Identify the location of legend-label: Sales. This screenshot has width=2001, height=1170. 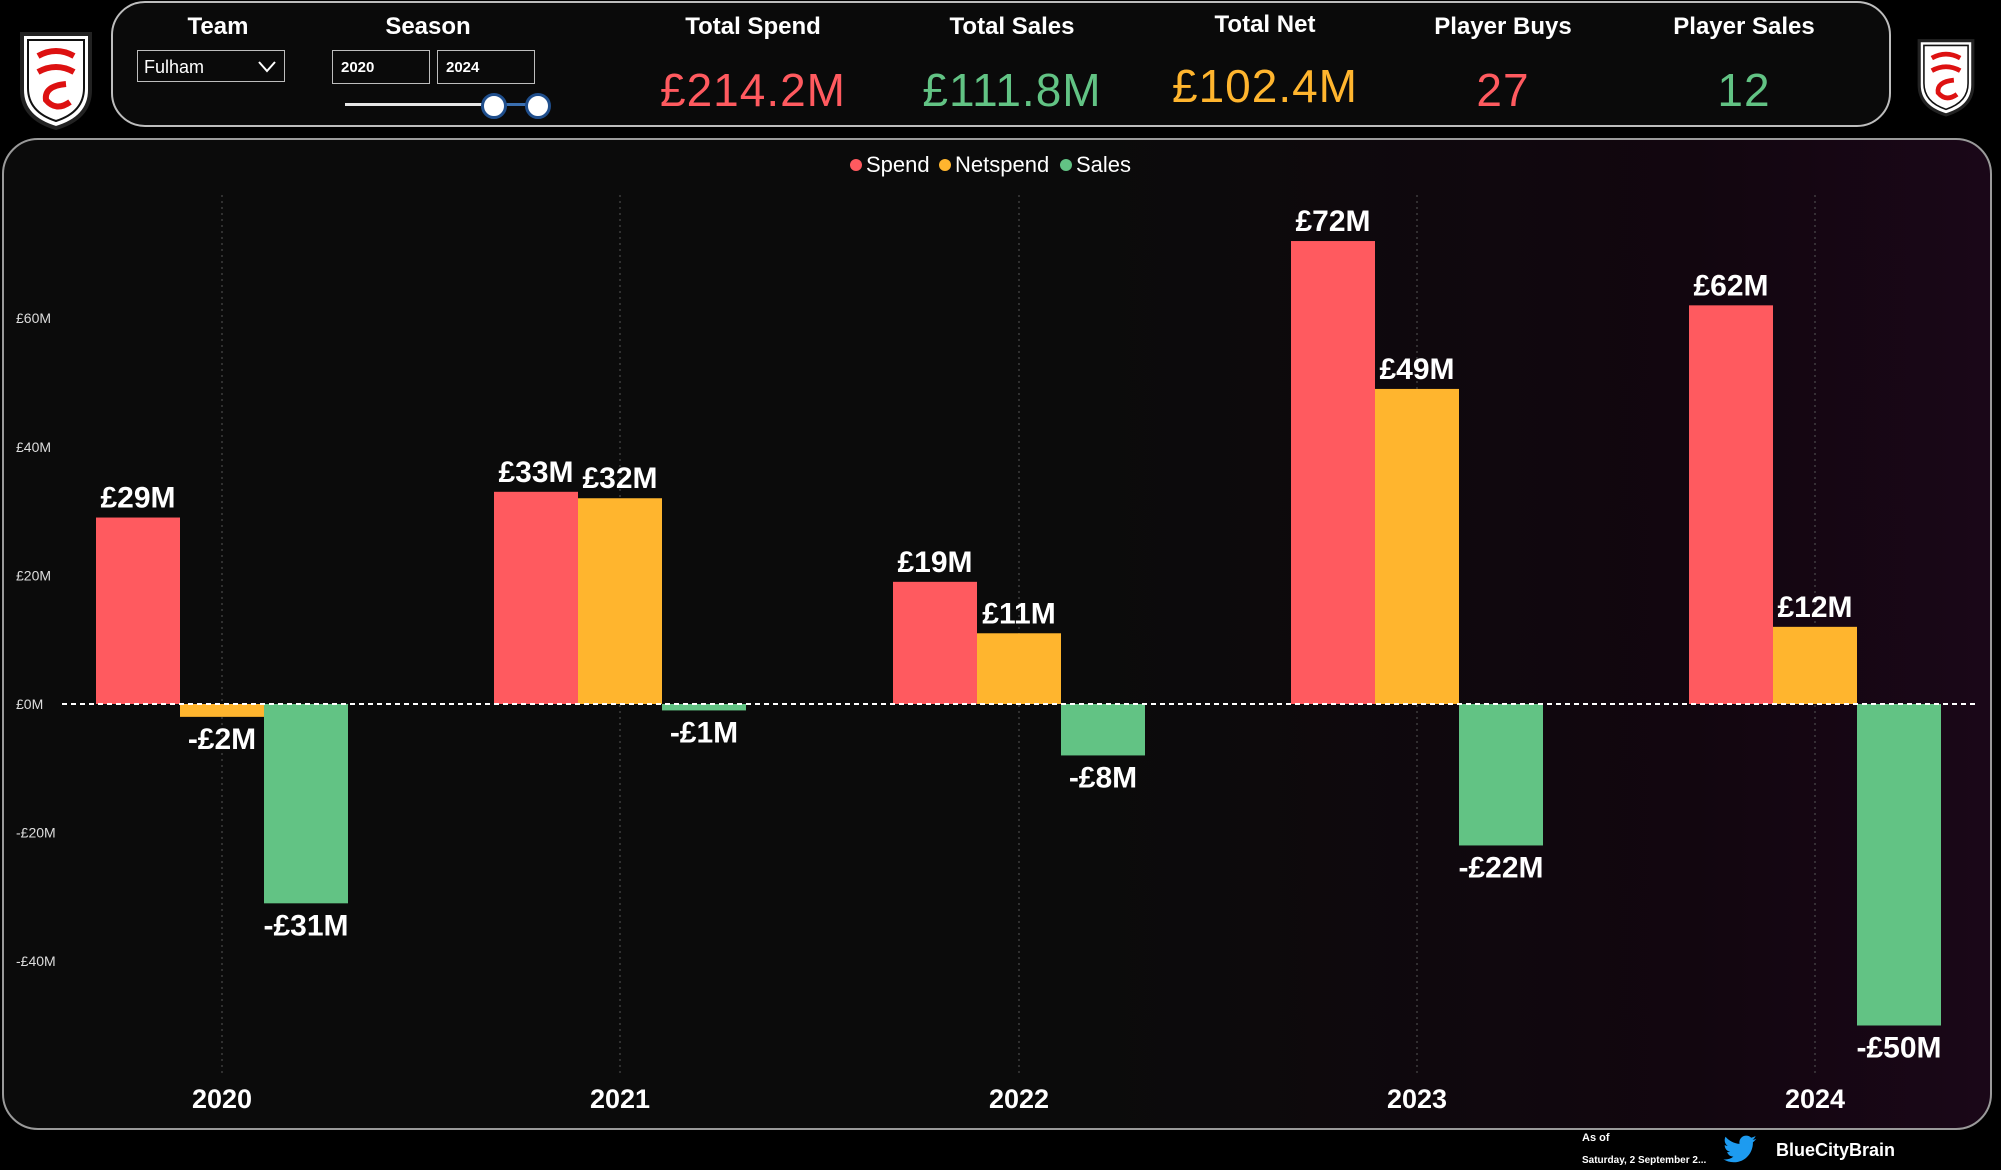
(1103, 164).